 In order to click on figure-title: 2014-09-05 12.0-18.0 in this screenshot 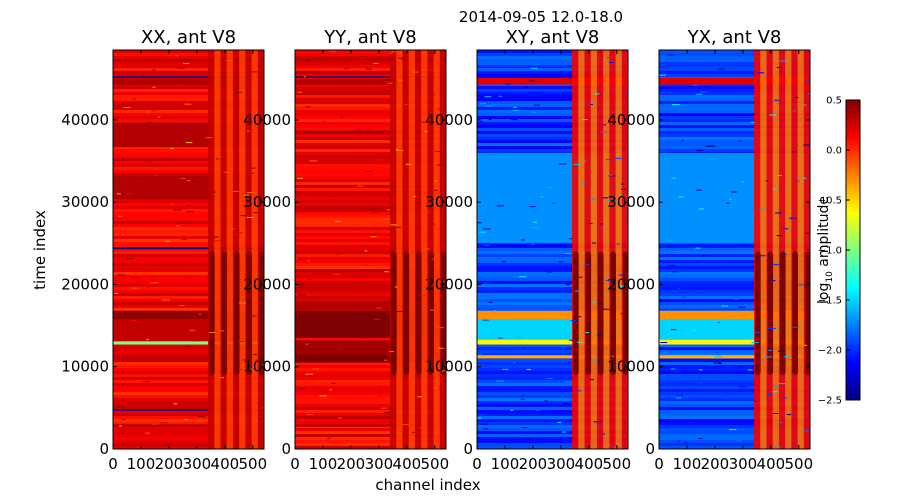, I will do `click(541, 17)`.